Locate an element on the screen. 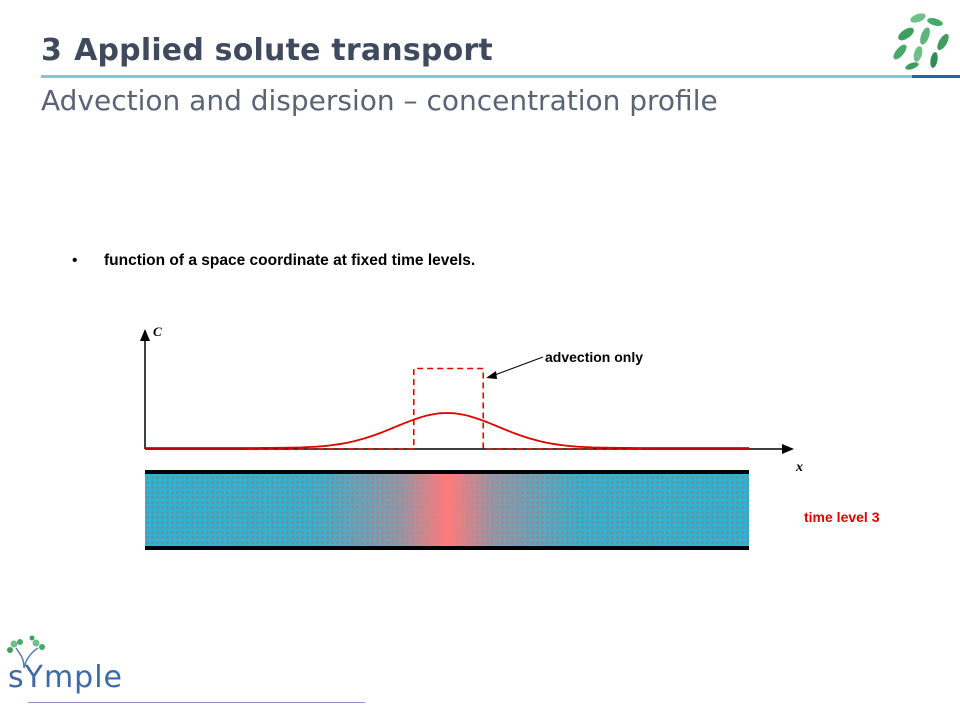 This screenshot has width=960, height=720. advection-only-pulse is located at coordinates (447, 408).